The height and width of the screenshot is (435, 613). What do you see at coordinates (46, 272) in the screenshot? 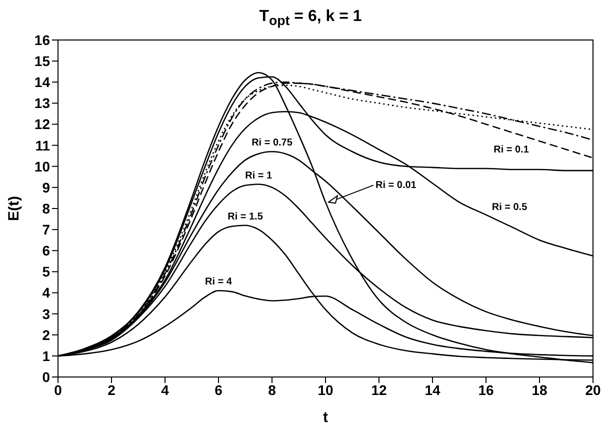
I see `y-tick-label: 5` at bounding box center [46, 272].